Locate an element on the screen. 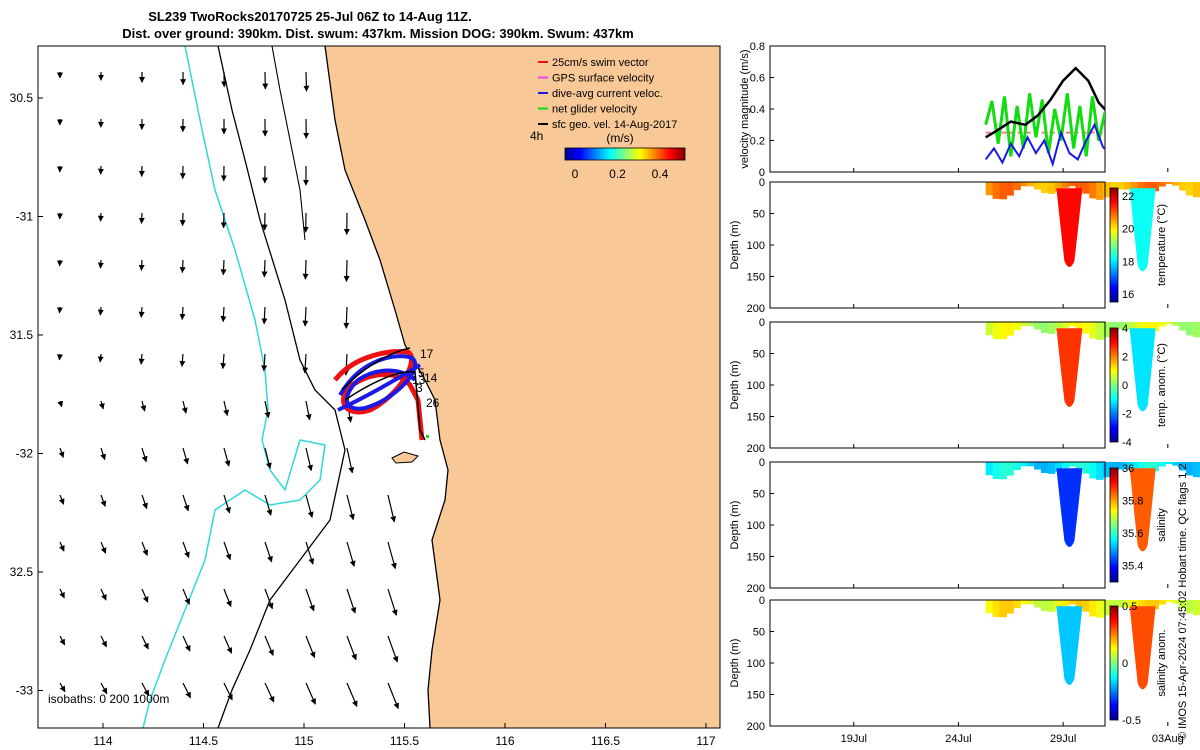  velocity-line-black is located at coordinates (1045, 102).